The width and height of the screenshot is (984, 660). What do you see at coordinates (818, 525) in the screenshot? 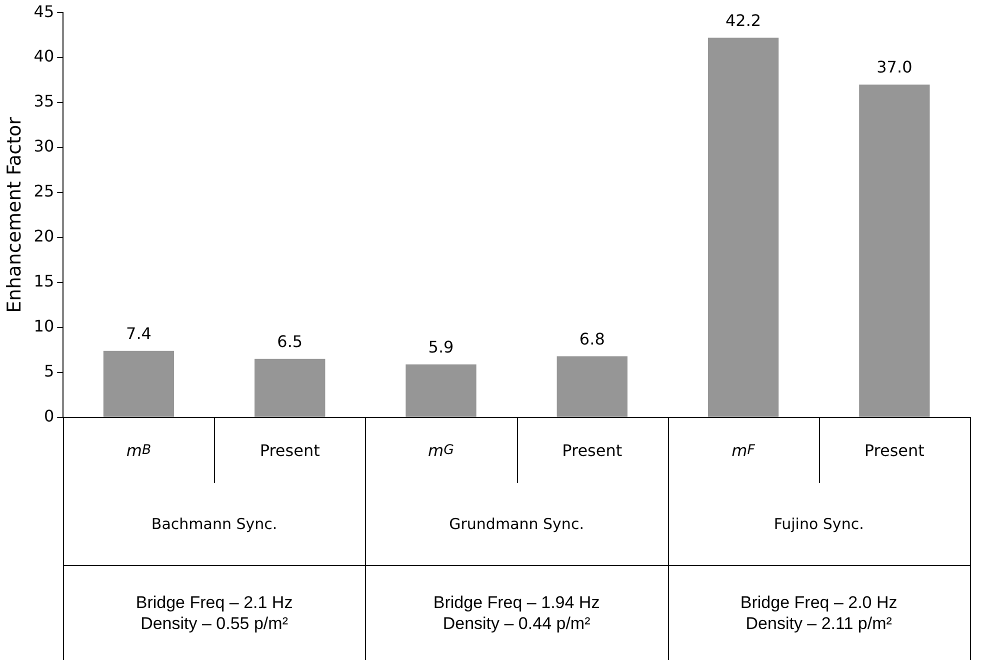
I see `text: Fujino Sync.` at bounding box center [818, 525].